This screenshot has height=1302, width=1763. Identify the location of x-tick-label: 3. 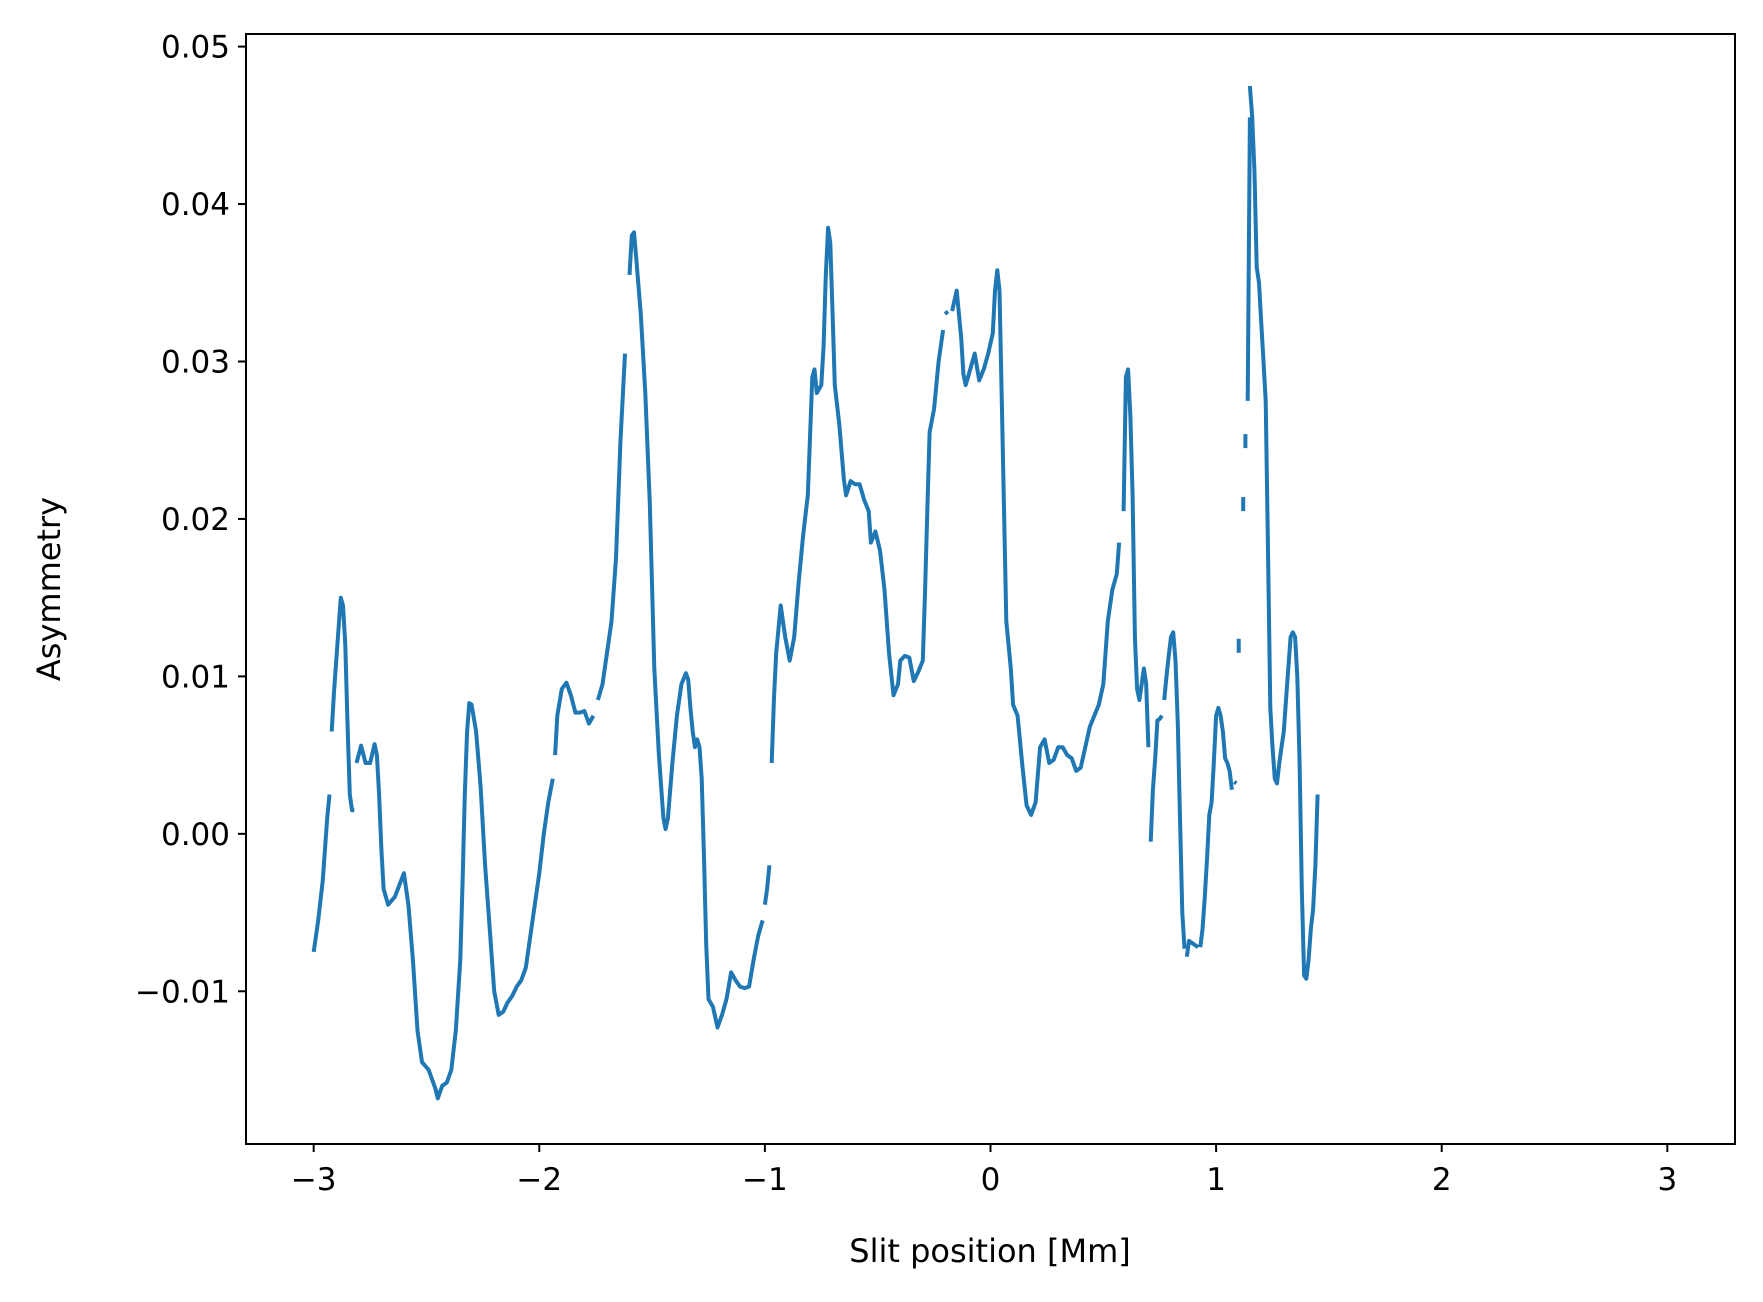
(1667, 1180).